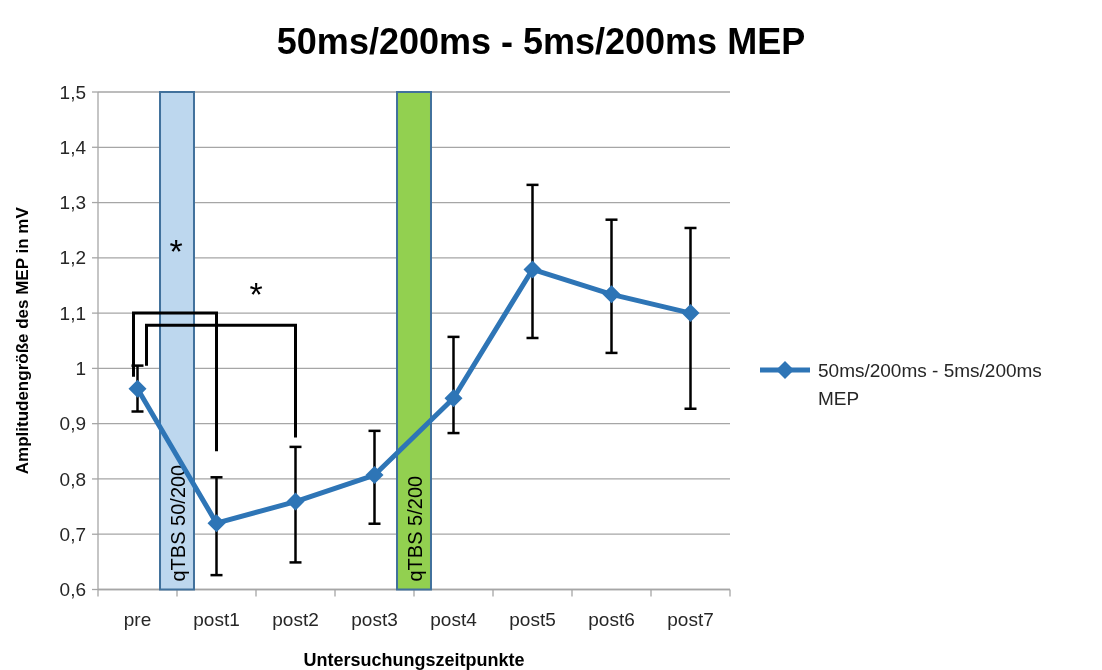 This screenshot has width=1102, height=670. Describe the element at coordinates (80, 369) in the screenshot. I see `y-tick-label: 1` at that location.